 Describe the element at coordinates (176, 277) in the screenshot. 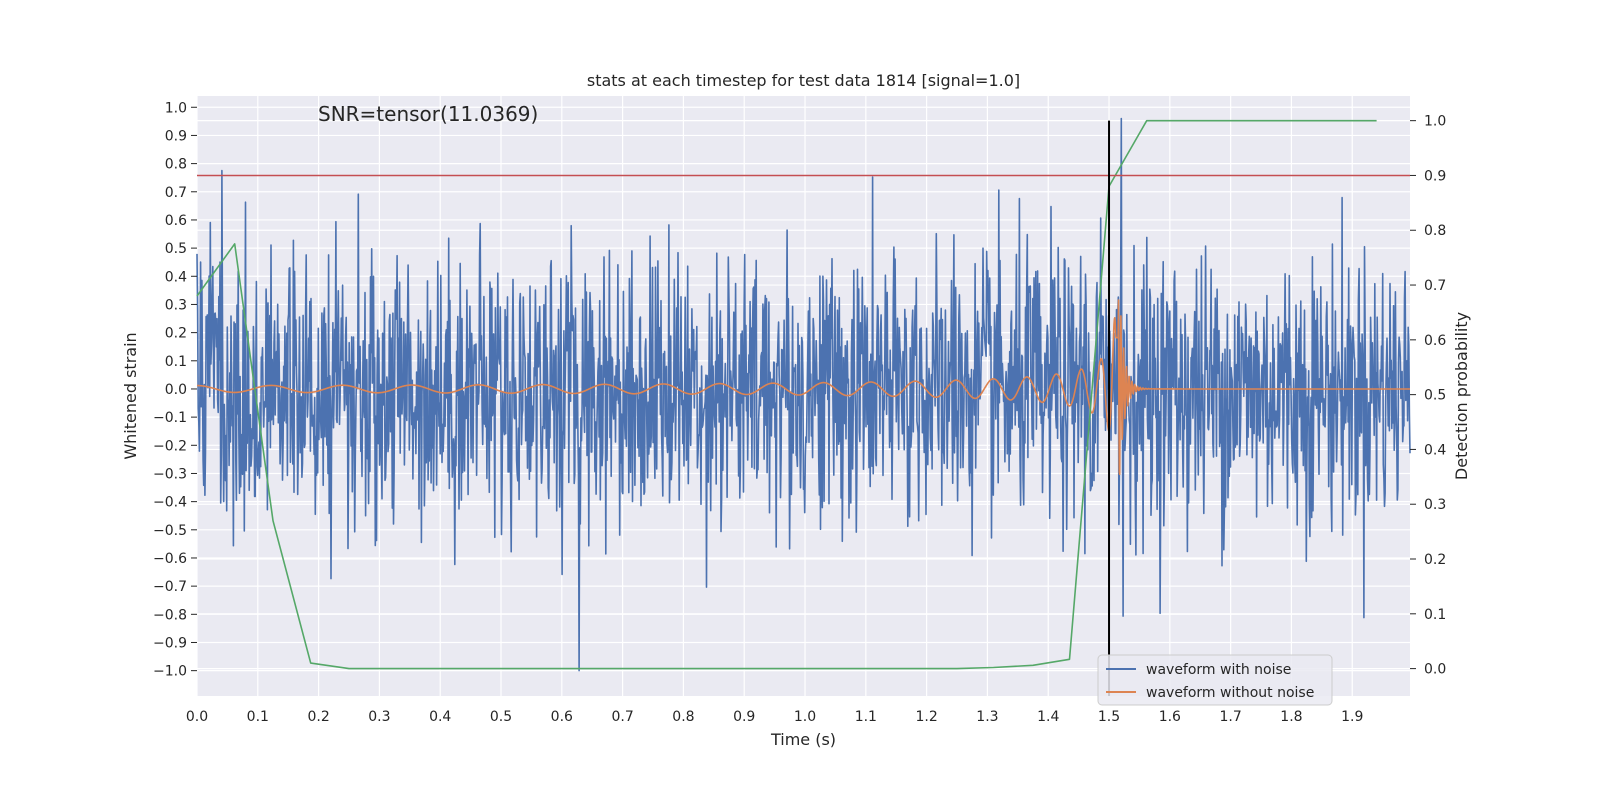

I see `y-tick-label: 0.4` at that location.